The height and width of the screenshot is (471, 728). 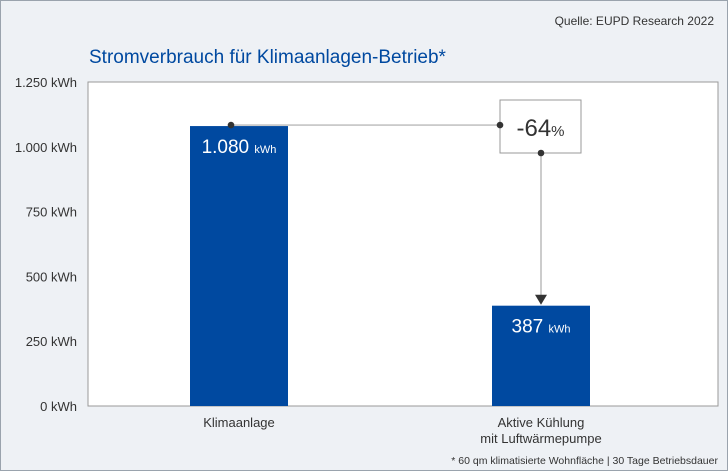 What do you see at coordinates (239, 147) in the screenshot?
I see `data-label: 1.080 kWh` at bounding box center [239, 147].